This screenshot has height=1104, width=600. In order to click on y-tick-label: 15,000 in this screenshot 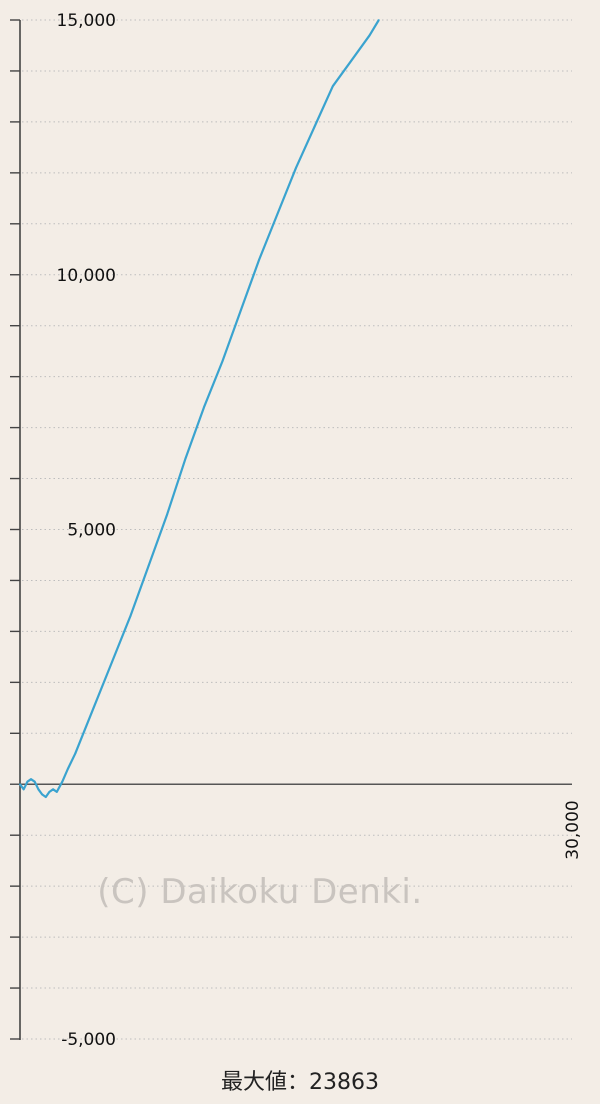, I will do `click(86, 21)`.